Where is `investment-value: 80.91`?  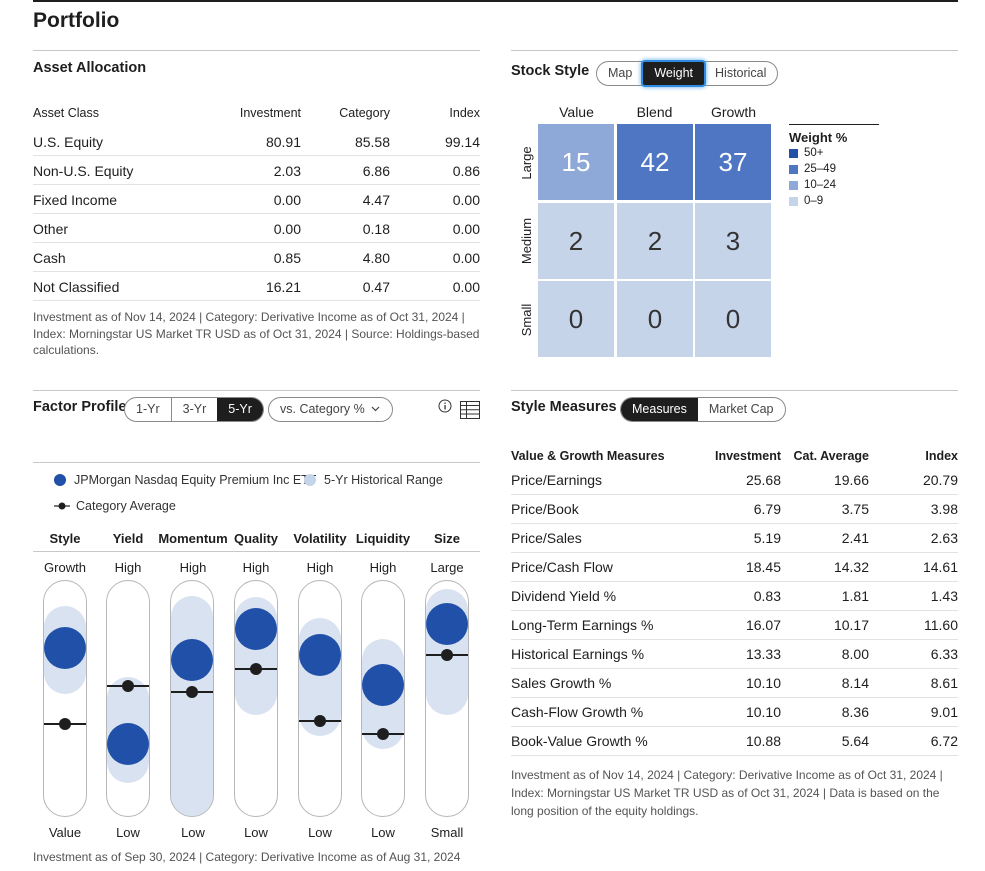 investment-value: 80.91 is located at coordinates (283, 142).